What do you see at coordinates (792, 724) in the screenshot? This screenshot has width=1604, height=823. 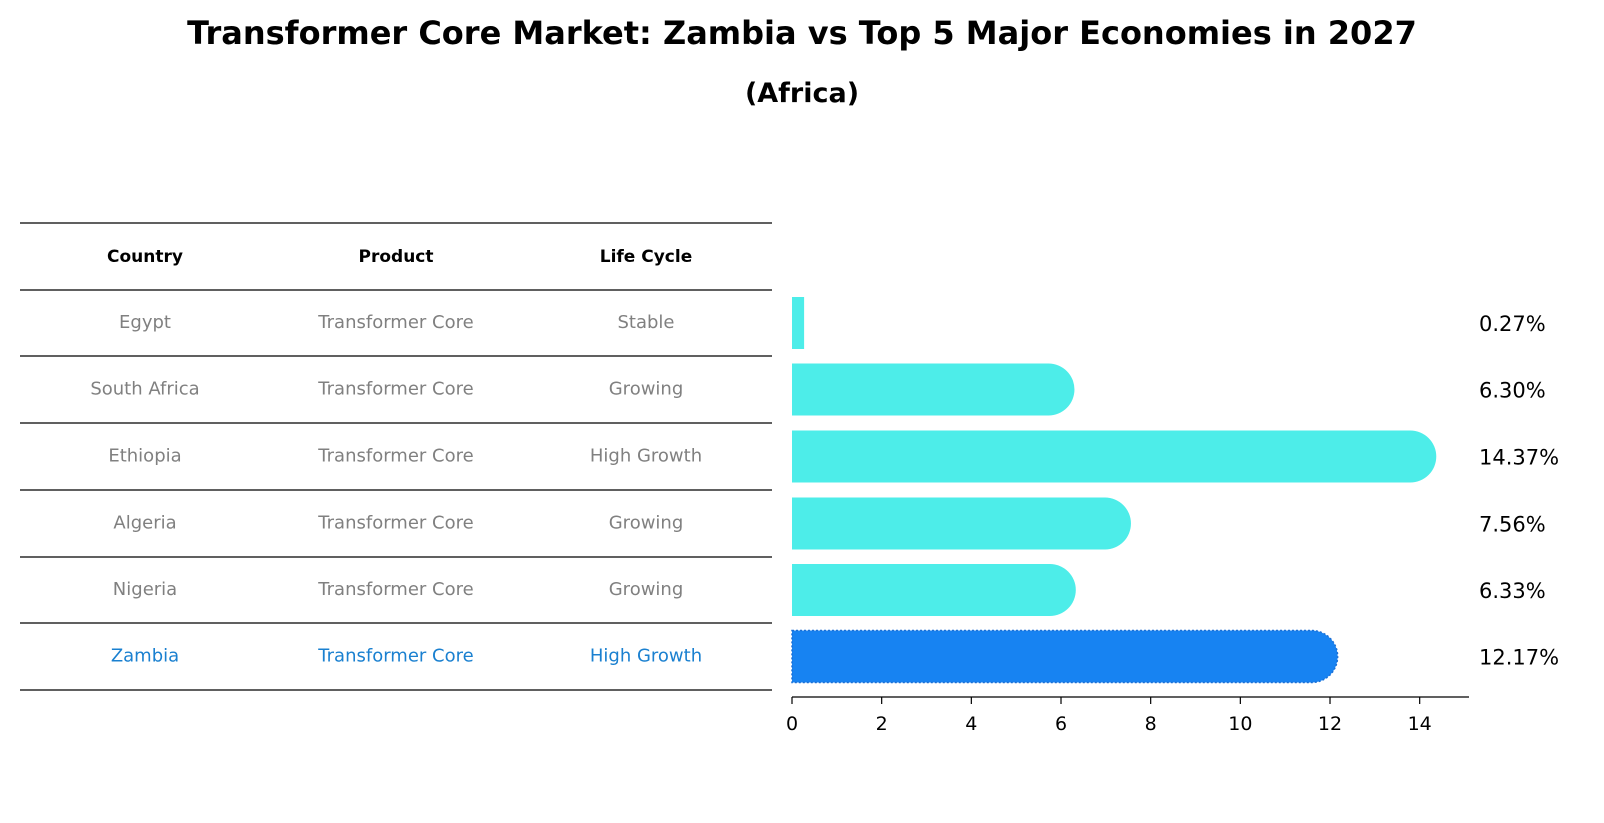 I see `x-tick-label: 0` at bounding box center [792, 724].